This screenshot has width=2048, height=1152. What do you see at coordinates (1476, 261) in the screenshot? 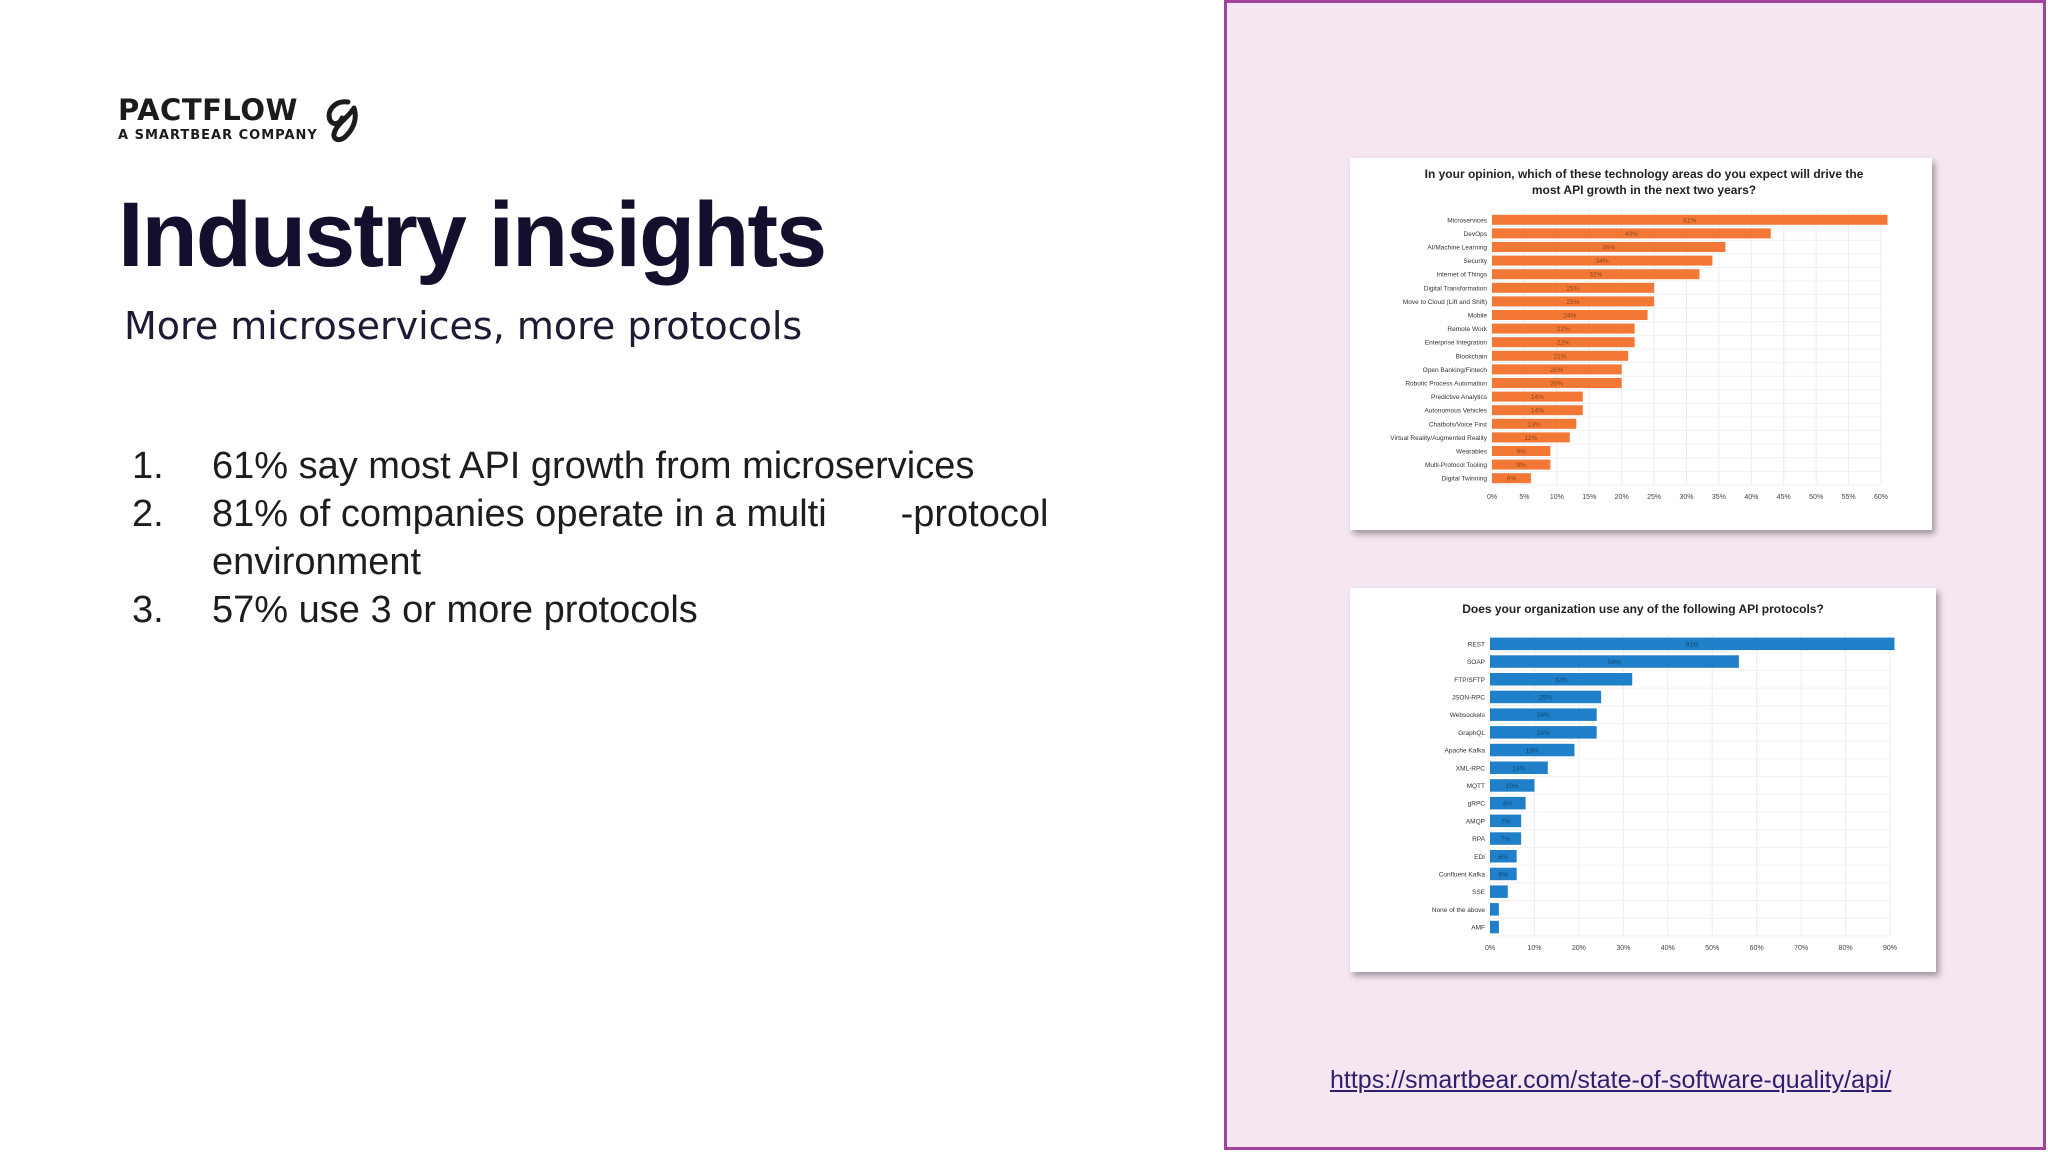
I see `category-label: Security` at bounding box center [1476, 261].